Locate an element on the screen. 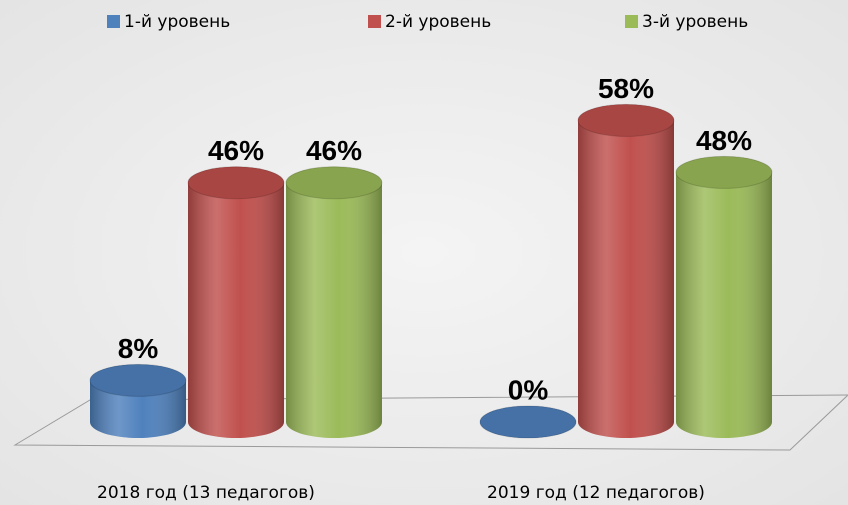 Image resolution: width=848 pixels, height=505 pixels. legend-label: 2-й уровень is located at coordinates (438, 22).